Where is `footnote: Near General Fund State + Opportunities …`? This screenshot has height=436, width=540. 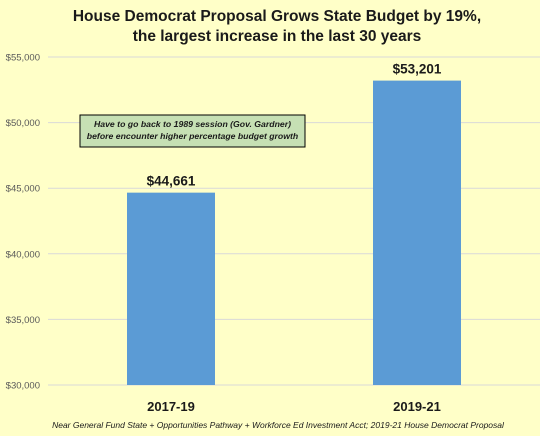
footnote: Near General Fund State + Opportunities … is located at coordinates (278, 425).